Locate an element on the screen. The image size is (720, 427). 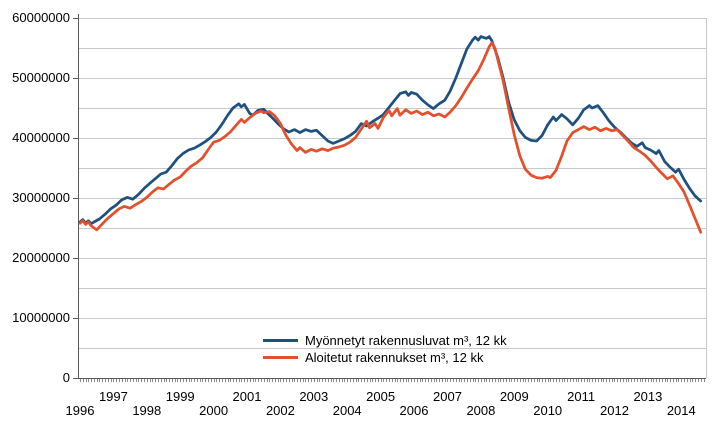
x-axis-label: 2004 is located at coordinates (347, 410).